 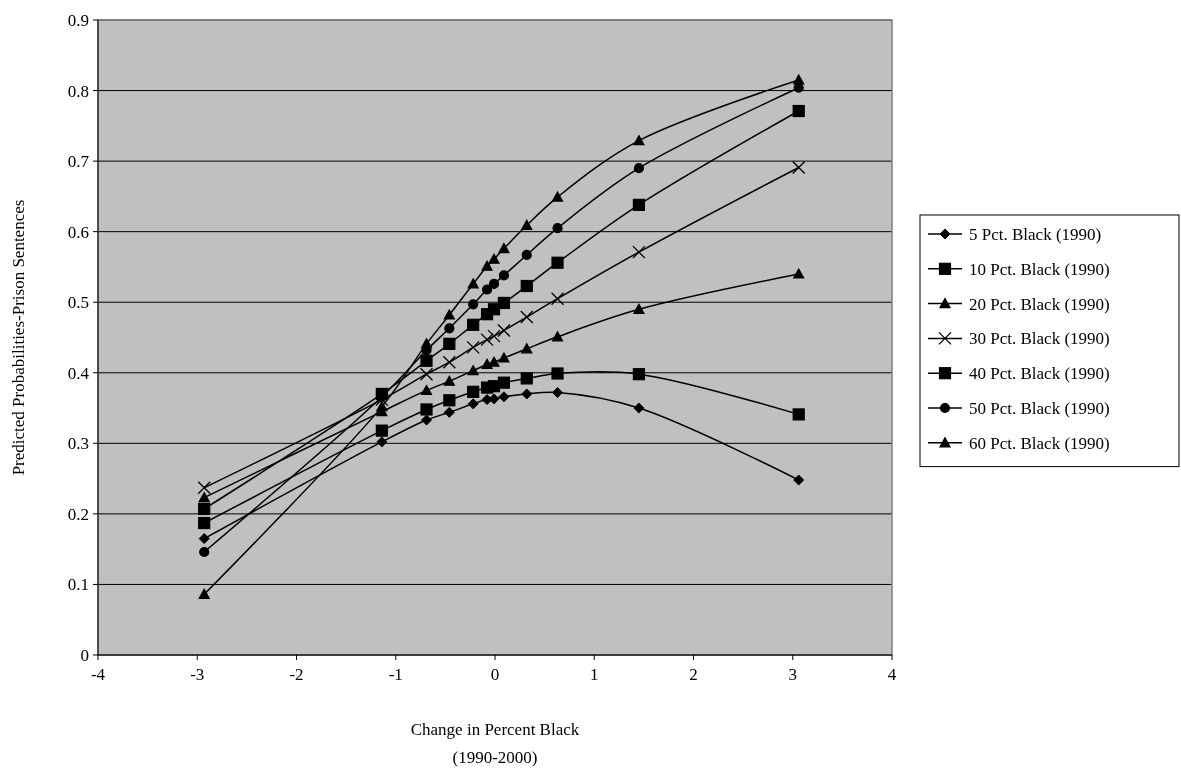 What do you see at coordinates (78, 514) in the screenshot?
I see `y-tick-label: 0.2` at bounding box center [78, 514].